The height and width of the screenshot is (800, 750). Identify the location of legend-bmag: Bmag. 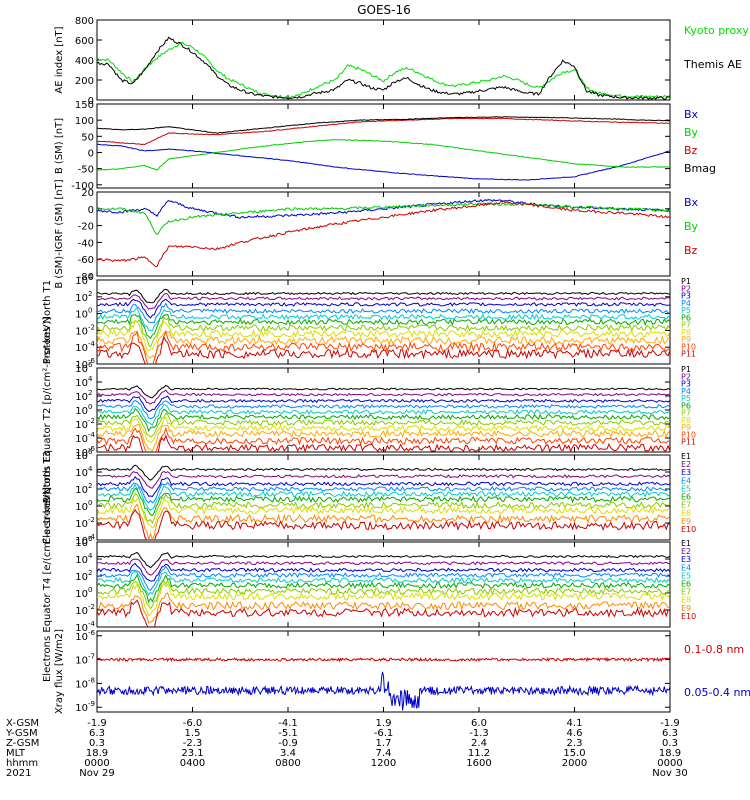
(700, 168).